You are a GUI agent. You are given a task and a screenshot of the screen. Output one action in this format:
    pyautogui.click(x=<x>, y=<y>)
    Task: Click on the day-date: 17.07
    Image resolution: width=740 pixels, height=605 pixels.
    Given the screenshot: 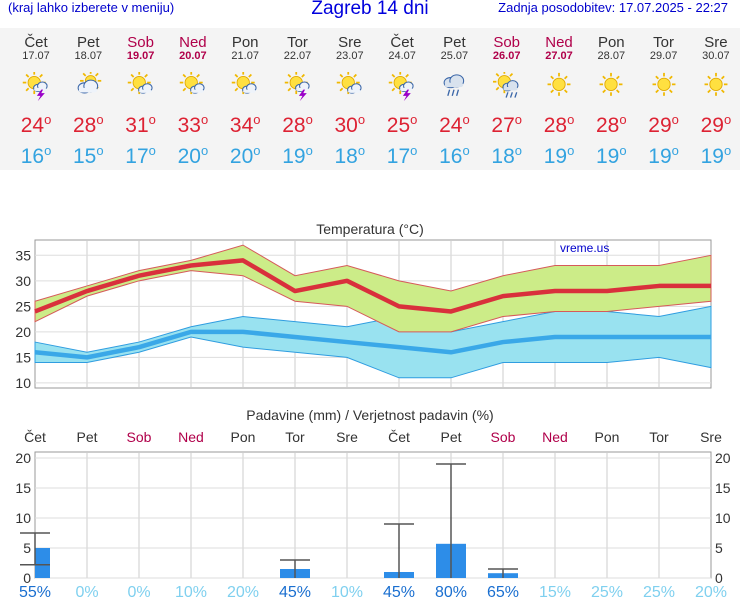 What is the action you would take?
    pyautogui.click(x=36, y=56)
    